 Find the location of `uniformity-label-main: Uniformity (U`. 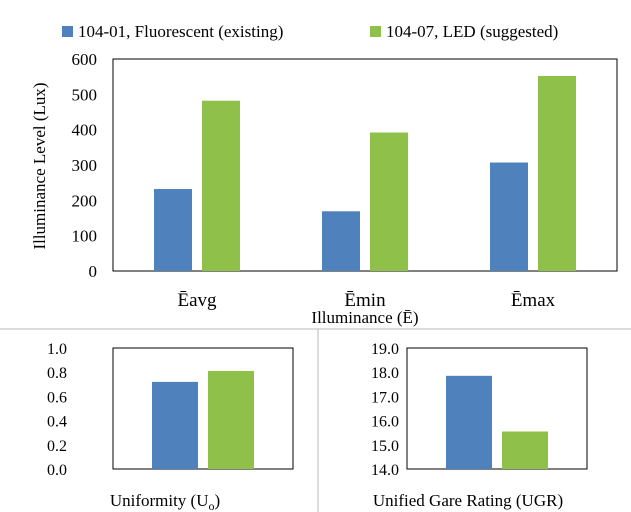

uniformity-label-main: Uniformity (U is located at coordinates (159, 500).